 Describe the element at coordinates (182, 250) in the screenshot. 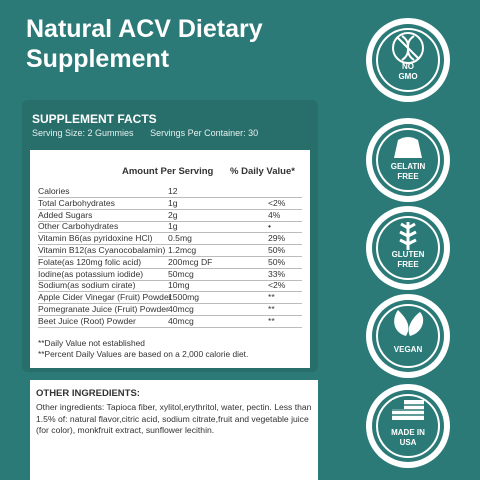

I see `facts-value: 1.2mcg` at that location.